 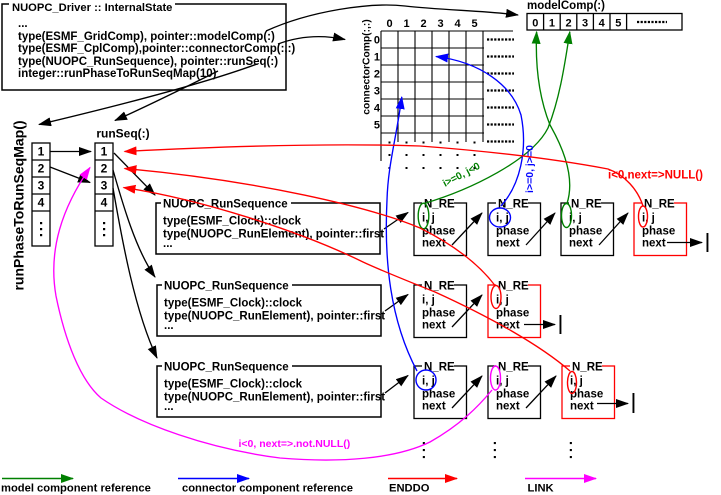 What do you see at coordinates (19, 205) in the screenshot?
I see `svg-text: runPhaseToRunSeqMap()` at bounding box center [19, 205].